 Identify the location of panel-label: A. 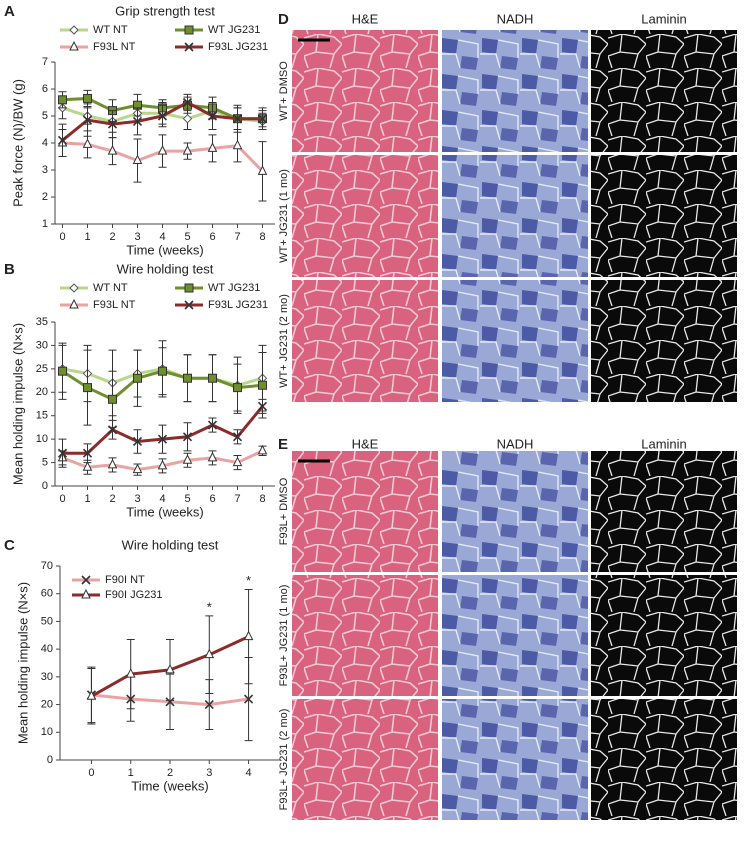
(9, 11).